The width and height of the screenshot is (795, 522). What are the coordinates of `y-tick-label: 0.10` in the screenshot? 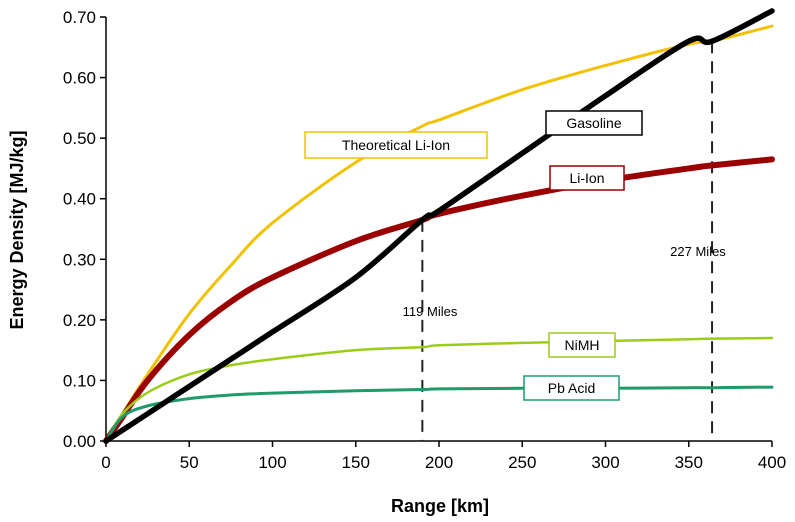 It's located at (79, 380).